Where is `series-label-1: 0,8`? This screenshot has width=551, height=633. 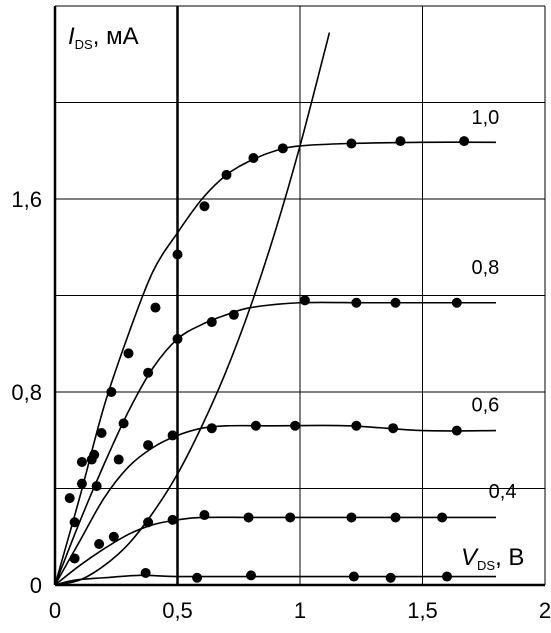
series-label-1: 0,8 is located at coordinates (486, 268).